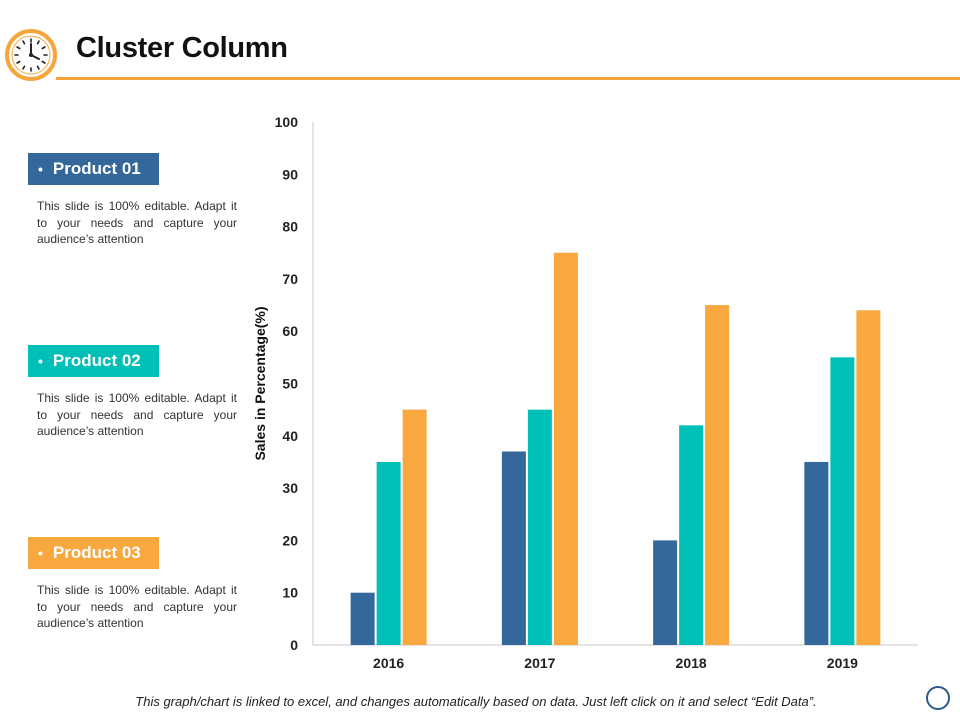 The height and width of the screenshot is (720, 960). I want to click on x-tick-label: 2019, so click(842, 663).